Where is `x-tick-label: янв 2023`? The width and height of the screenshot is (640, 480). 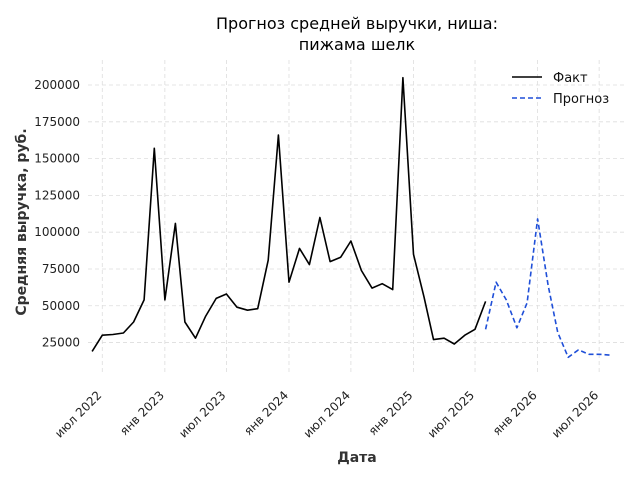 x-tick-label: янв 2023 is located at coordinates (142, 413).